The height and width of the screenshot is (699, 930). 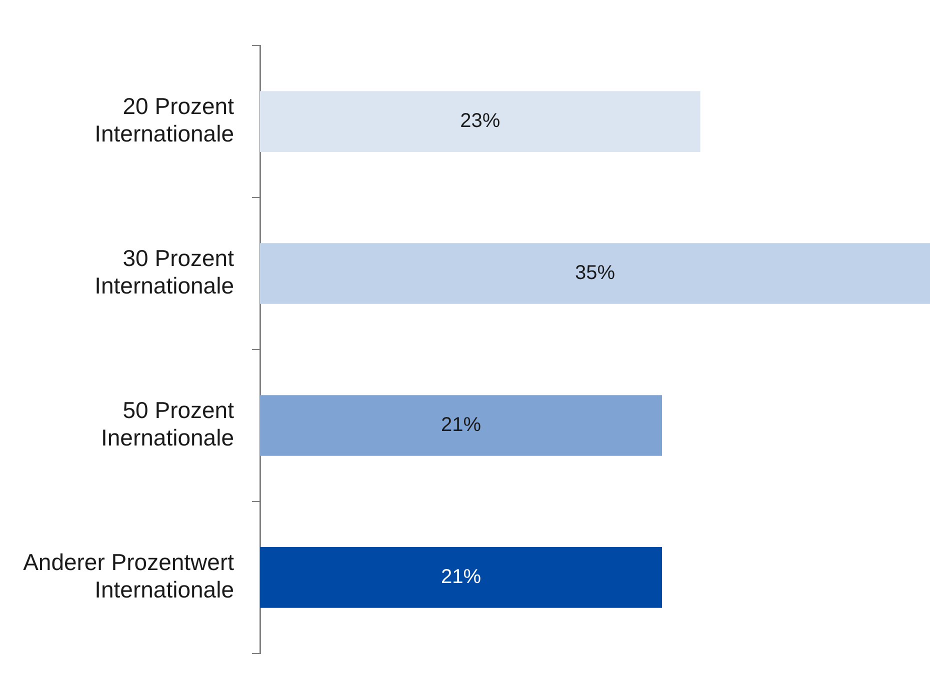 I want to click on data-label: 35%, so click(x=595, y=273).